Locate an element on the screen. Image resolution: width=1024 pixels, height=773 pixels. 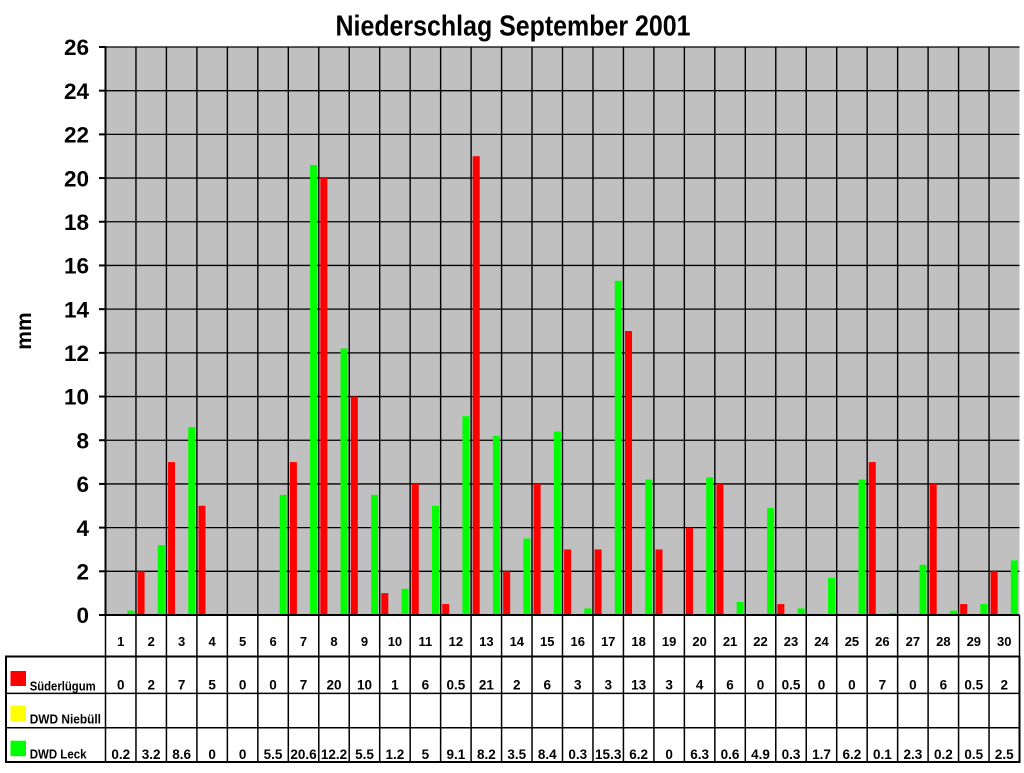
svg-text: 0.2 is located at coordinates (943, 754).